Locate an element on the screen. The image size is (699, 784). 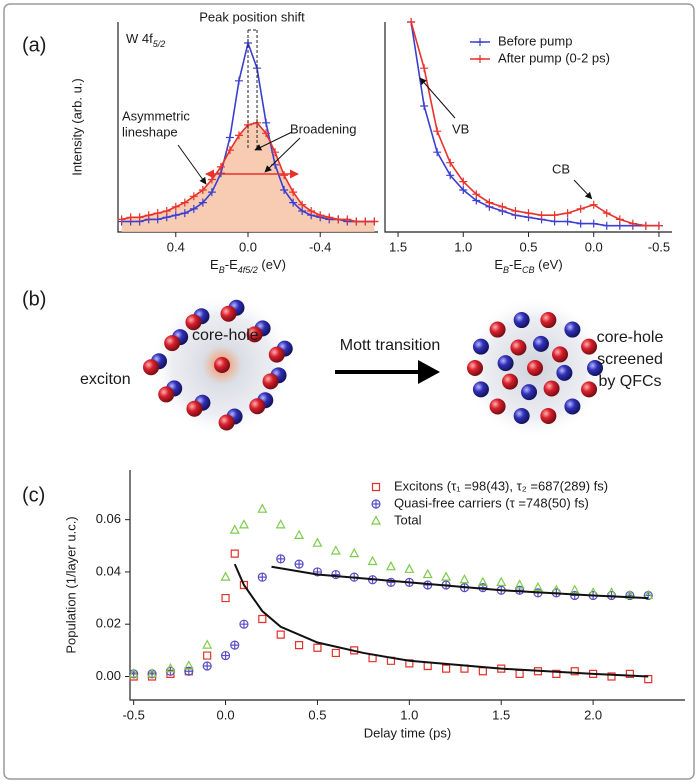
x-tick-label: 0.5 is located at coordinates (317, 714).